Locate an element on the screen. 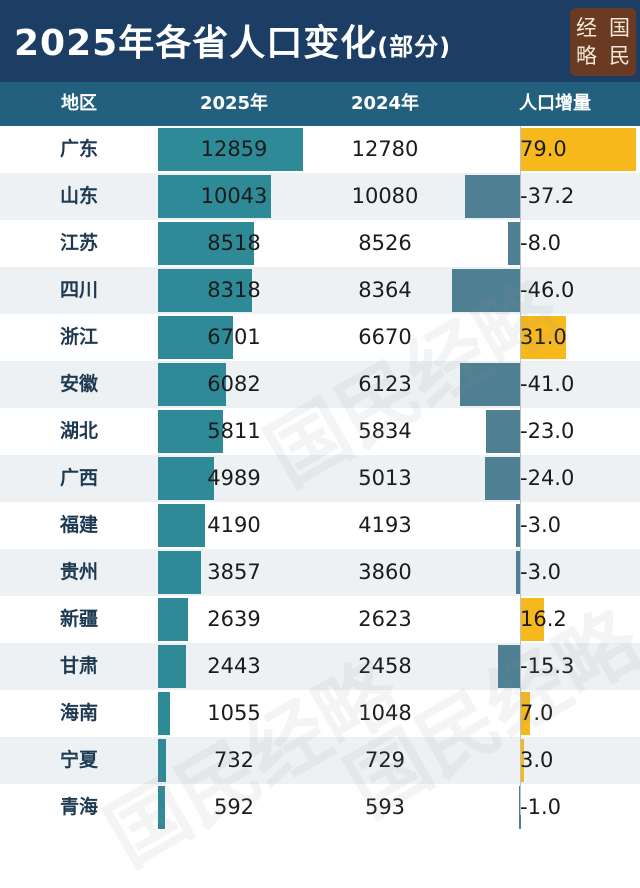 The height and width of the screenshot is (888, 640). table-row: 广西 4989 5013 -24.0 is located at coordinates (320, 478).